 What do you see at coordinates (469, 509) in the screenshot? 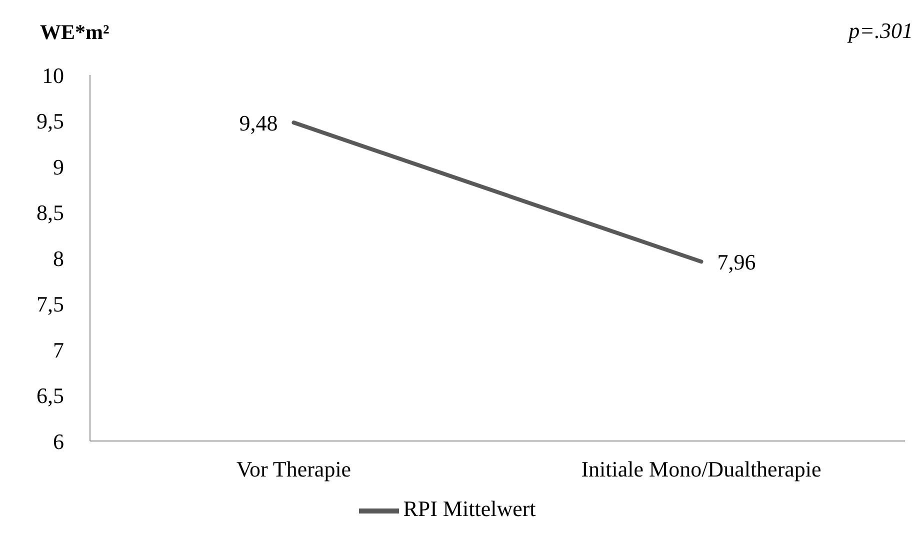
I see `legend-label: RPI Mittelwert` at bounding box center [469, 509].